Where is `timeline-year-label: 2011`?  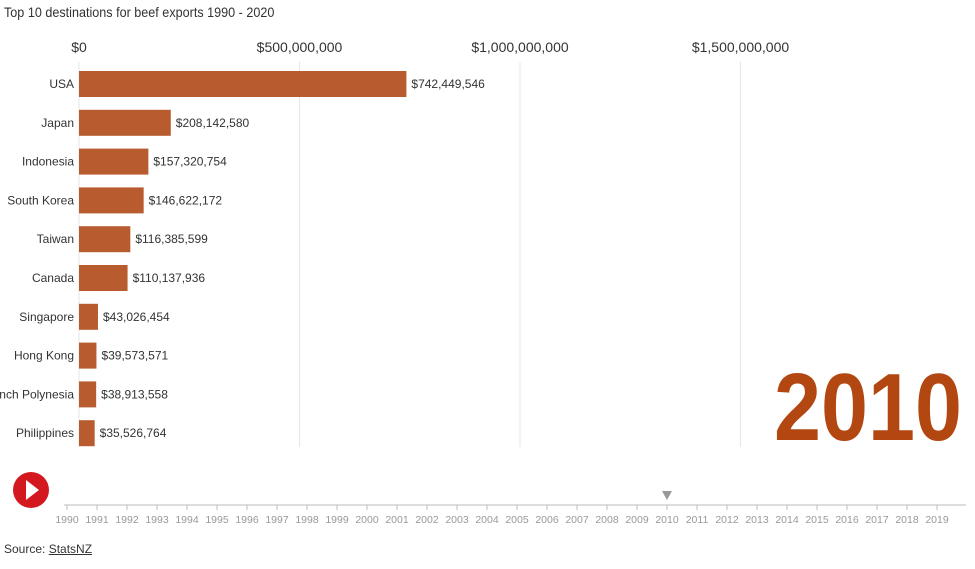
timeline-year-label: 2011 is located at coordinates (697, 520).